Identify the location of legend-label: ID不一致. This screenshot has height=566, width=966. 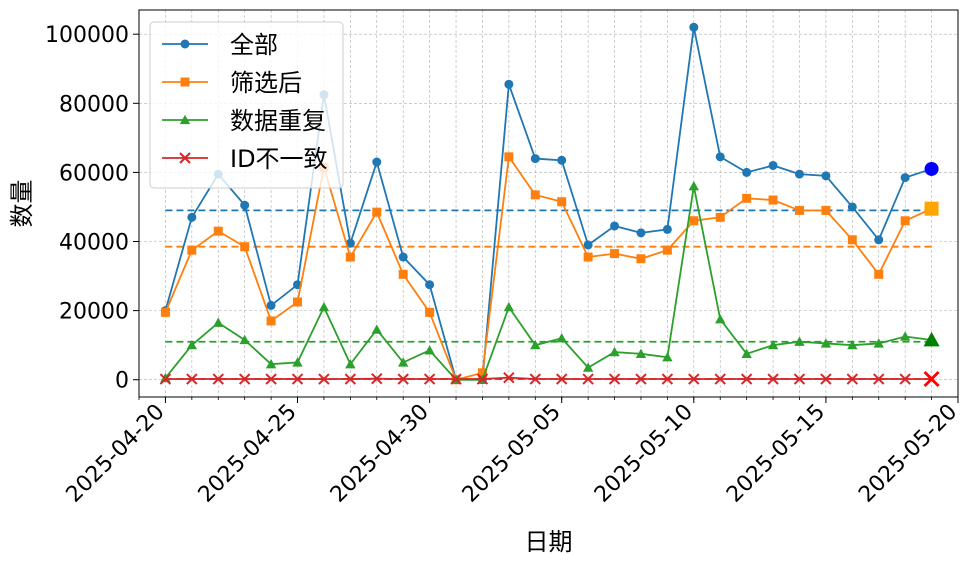
(279, 159).